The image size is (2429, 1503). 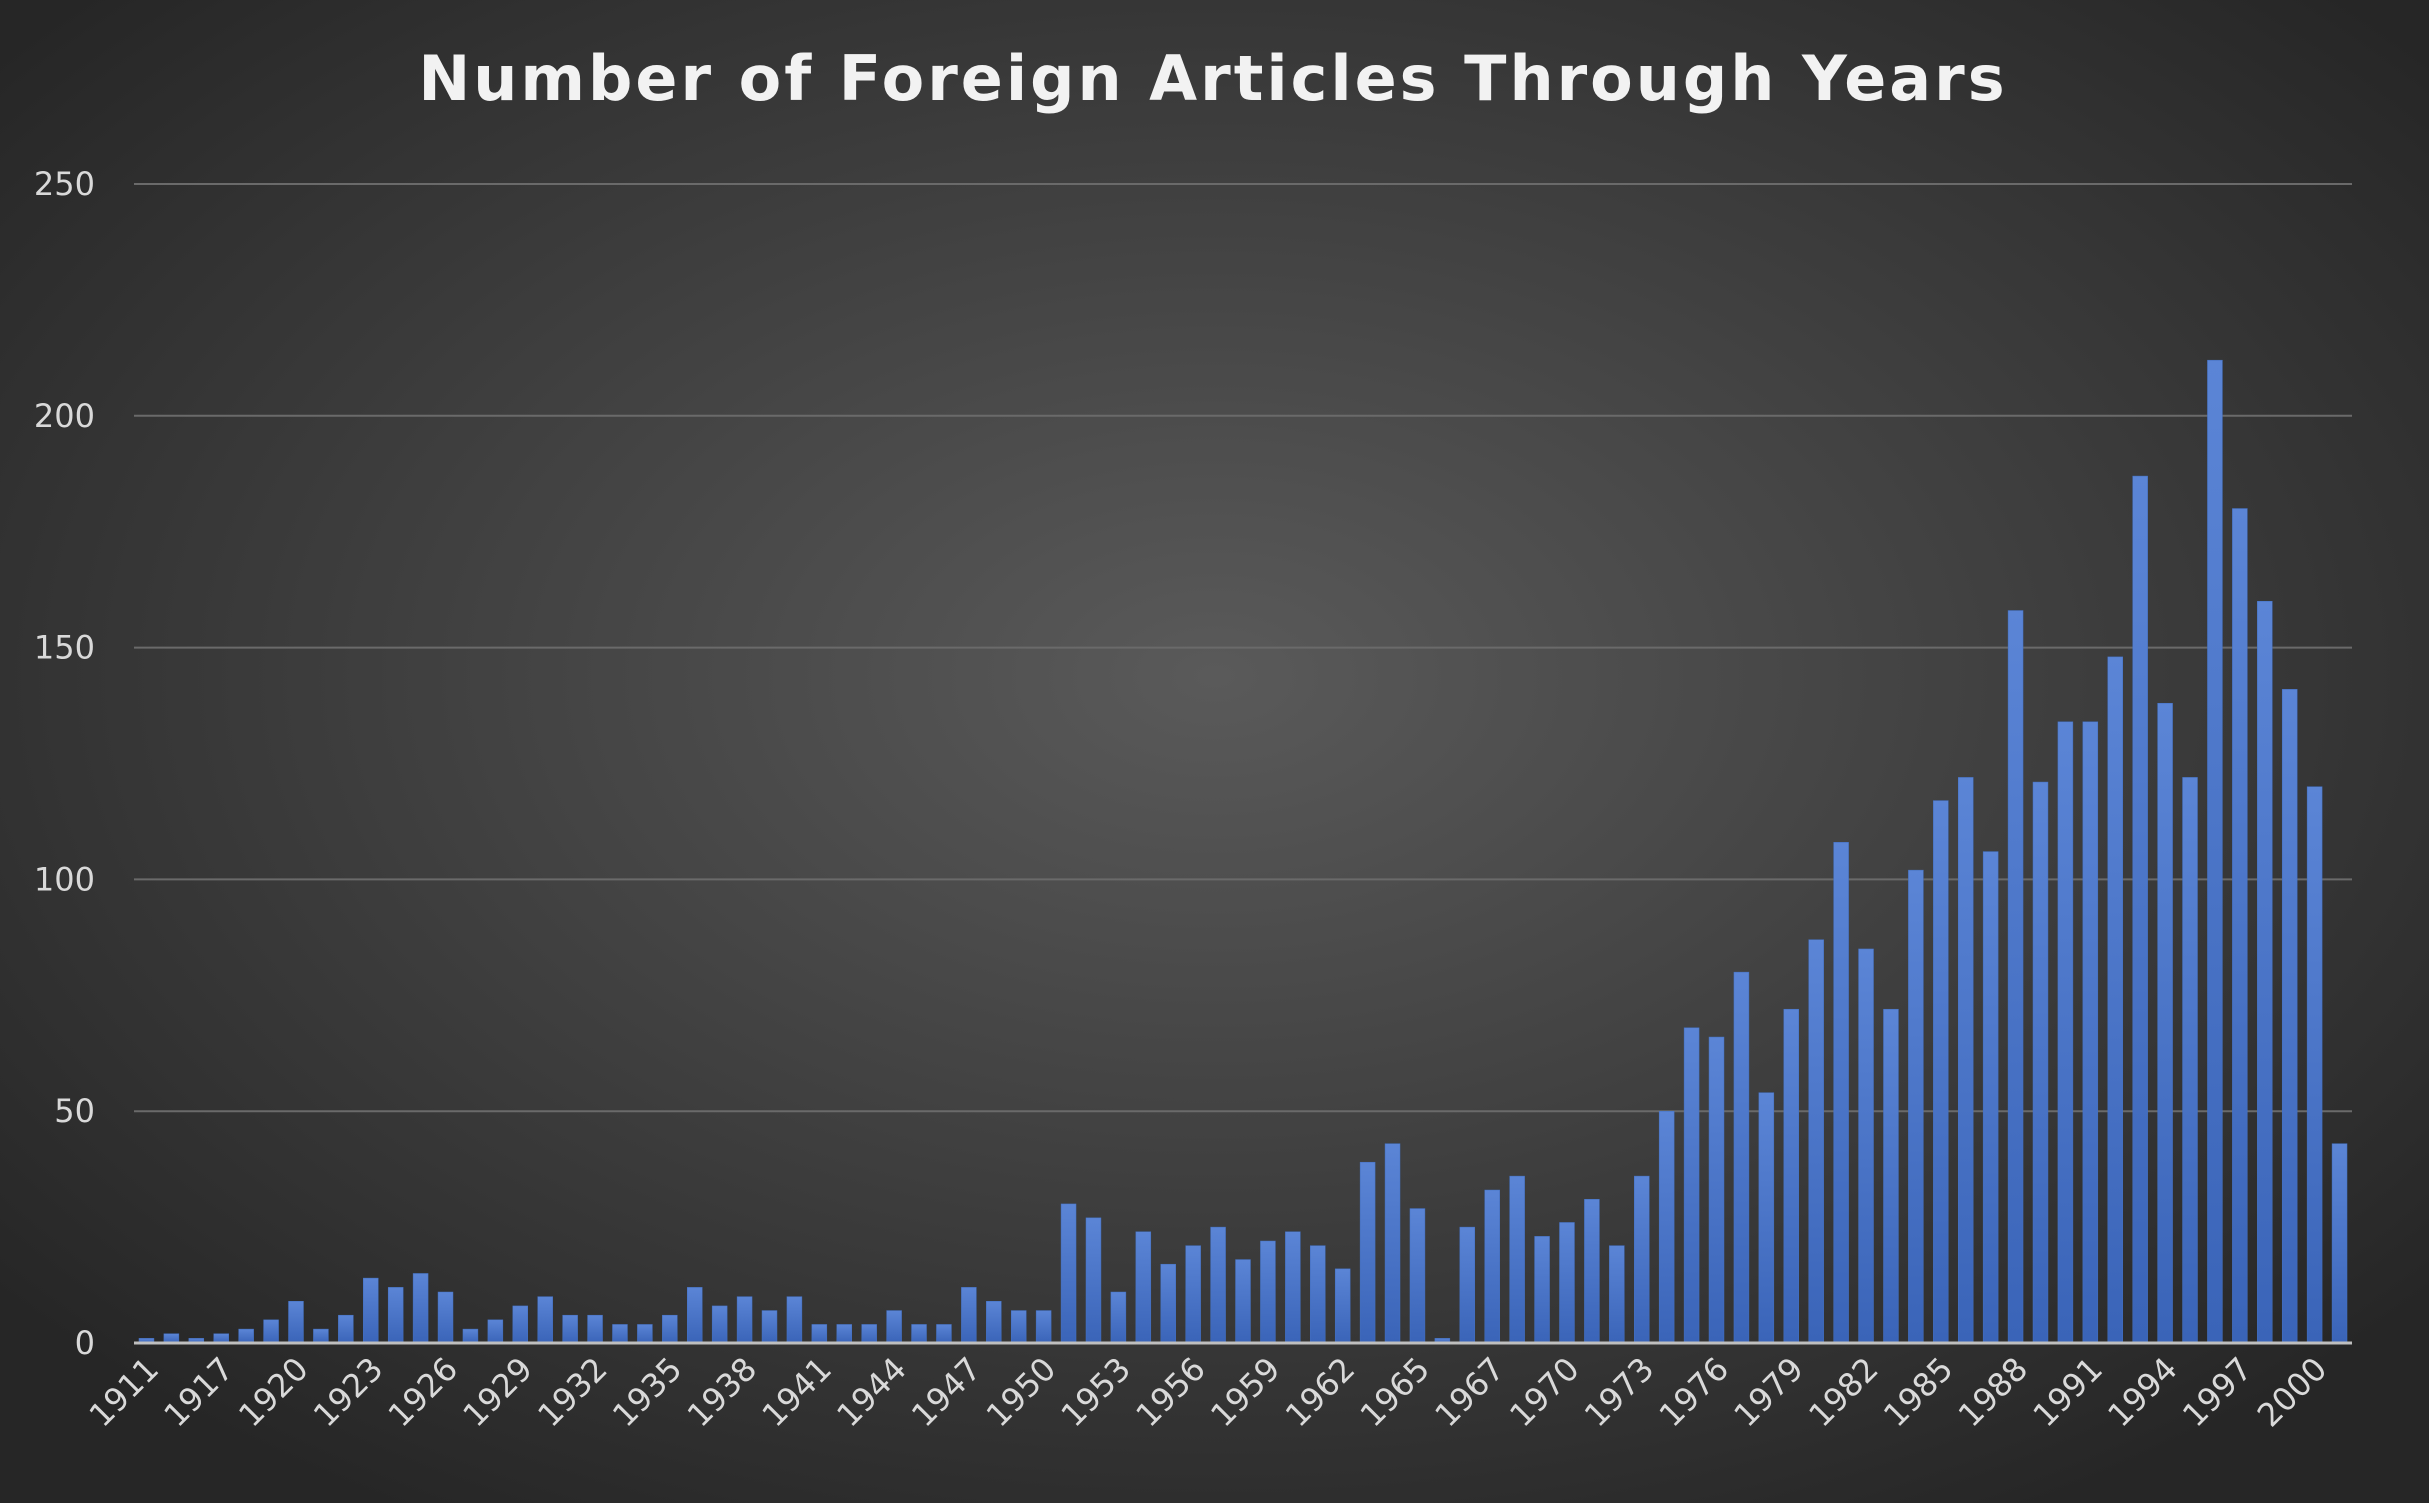 What do you see at coordinates (74, 1111) in the screenshot?
I see `y-tick-label: 50` at bounding box center [74, 1111].